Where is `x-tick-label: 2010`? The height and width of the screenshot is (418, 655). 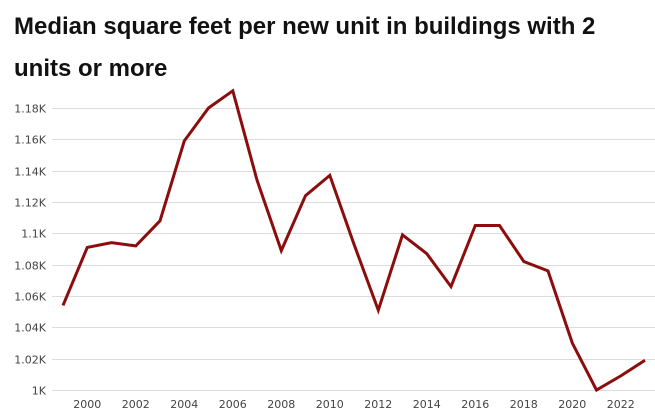 x-tick-label: 2010 is located at coordinates (330, 404).